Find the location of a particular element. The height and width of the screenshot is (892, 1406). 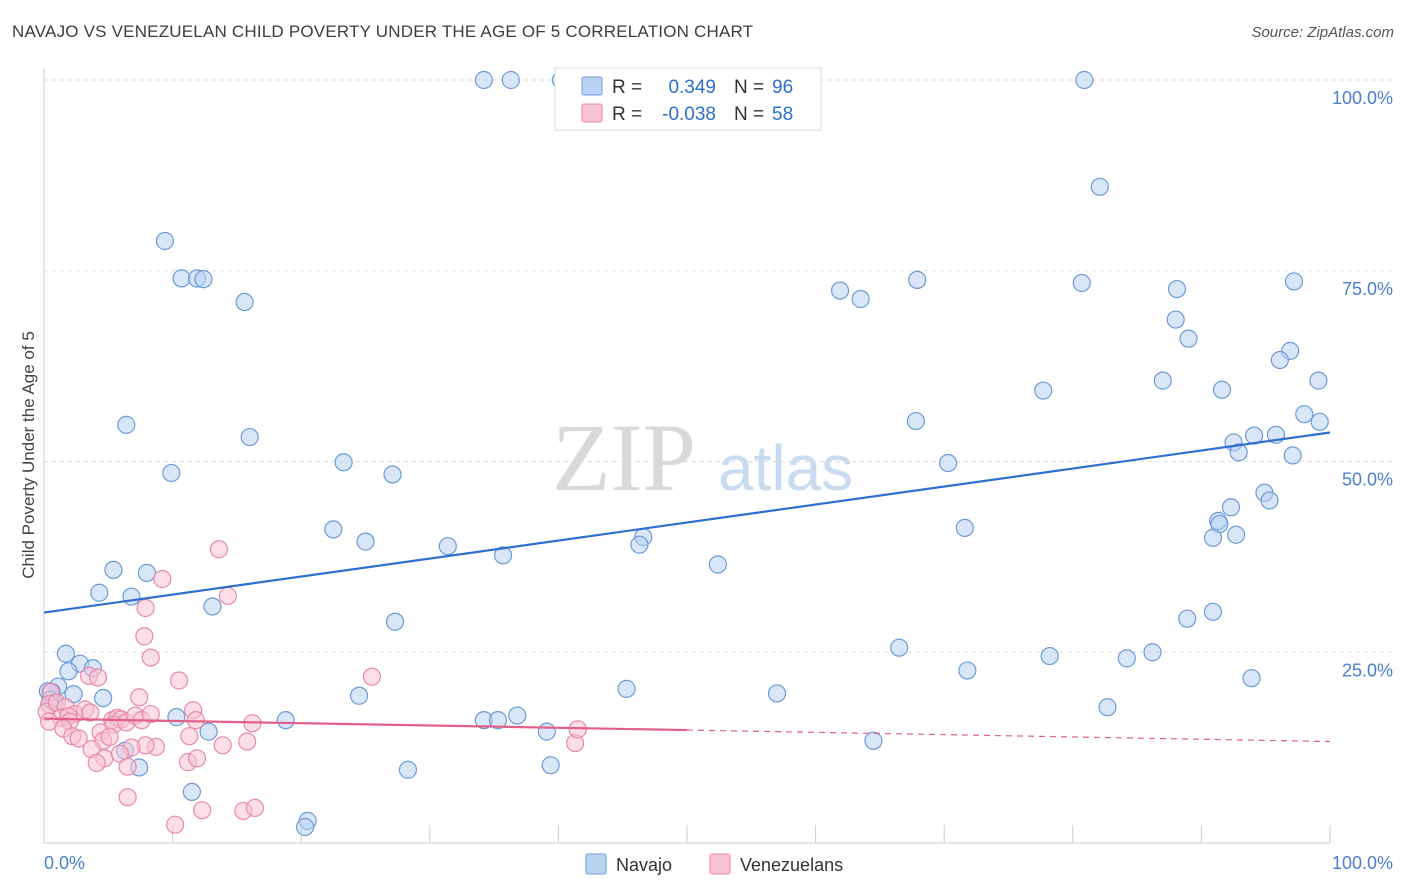

series-legend-swatch-navajo is located at coordinates (596, 864).